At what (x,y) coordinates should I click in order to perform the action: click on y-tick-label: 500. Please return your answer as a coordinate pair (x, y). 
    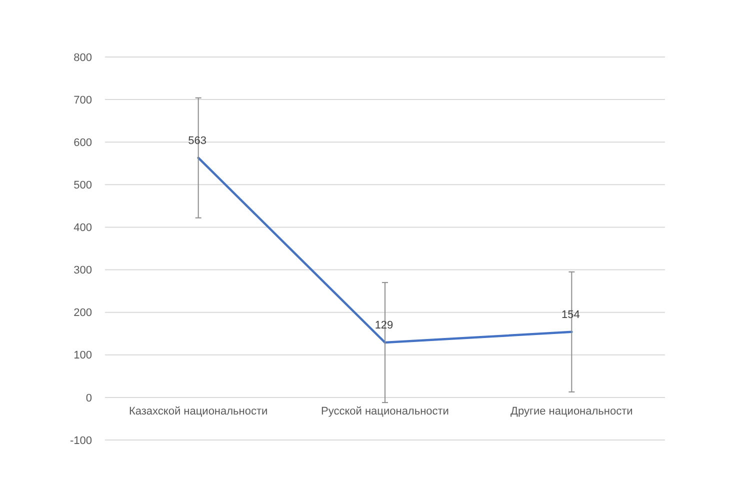
    Looking at the image, I should click on (83, 186).